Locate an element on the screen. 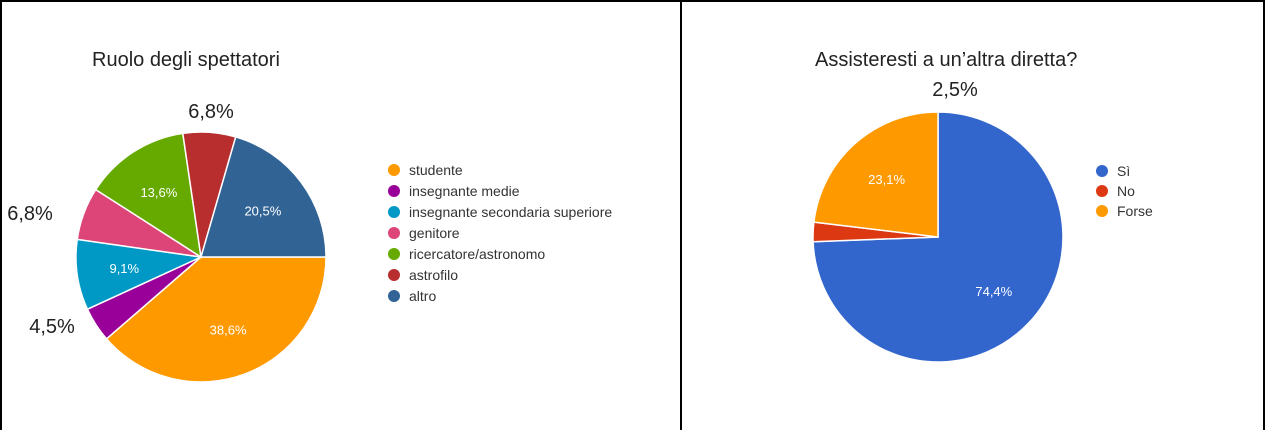 This screenshot has height=430, width=1265. legend-swatch-insegnante-secondaria-superiore is located at coordinates (394, 212).